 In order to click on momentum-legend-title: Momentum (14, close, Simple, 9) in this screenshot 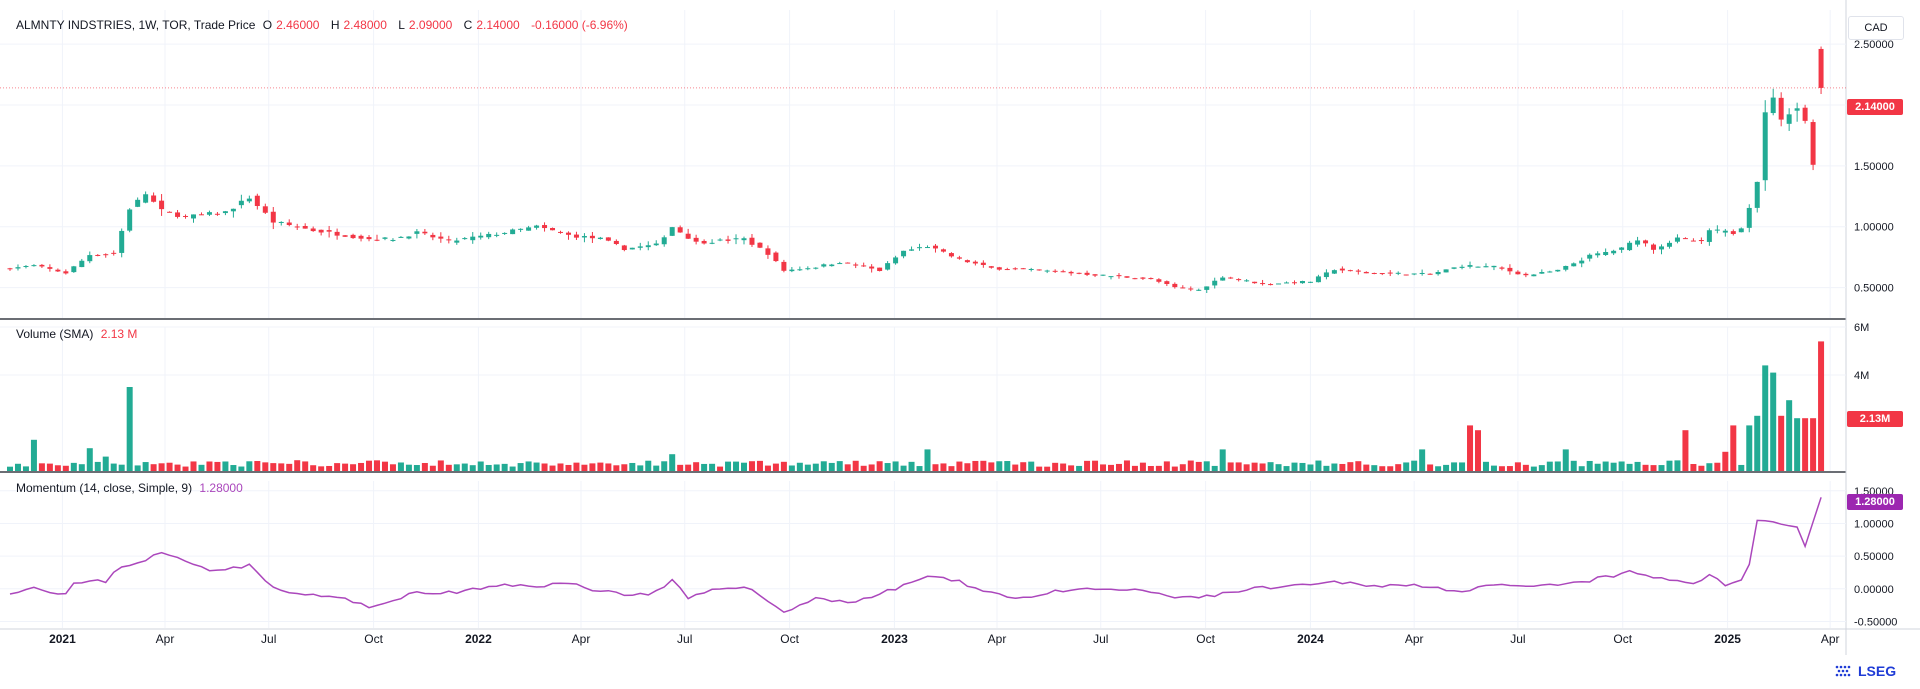, I will do `click(104, 488)`.